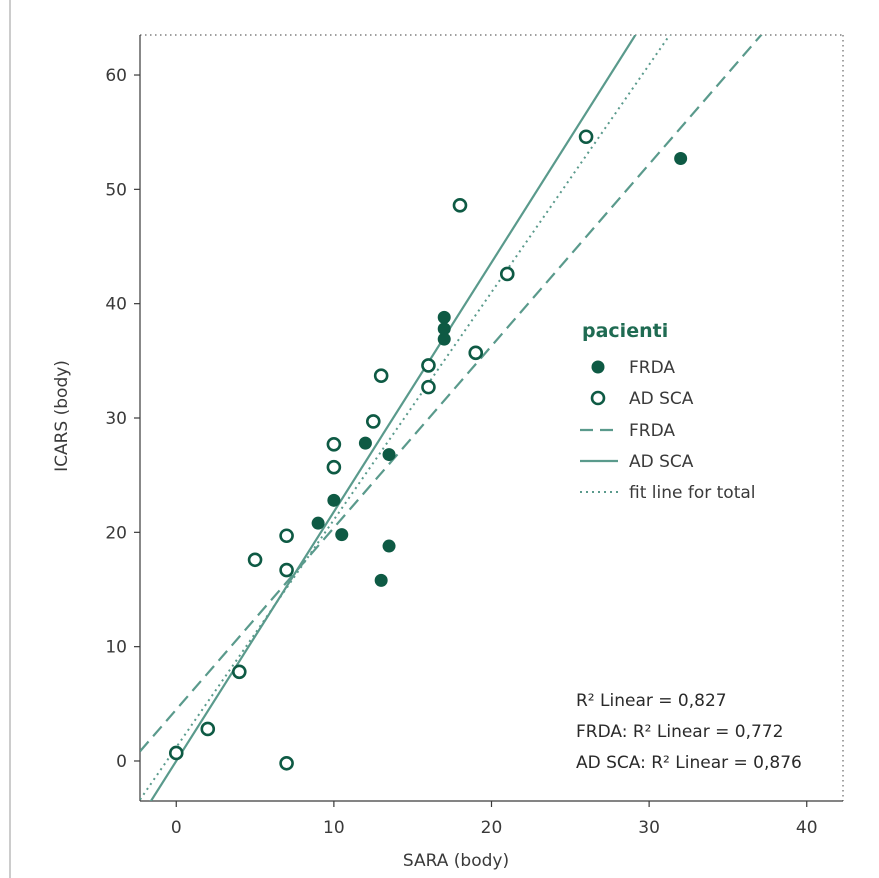 The image size is (879, 878). I want to click on annotation-r2-total: R² Linear = 0,827, so click(651, 701).